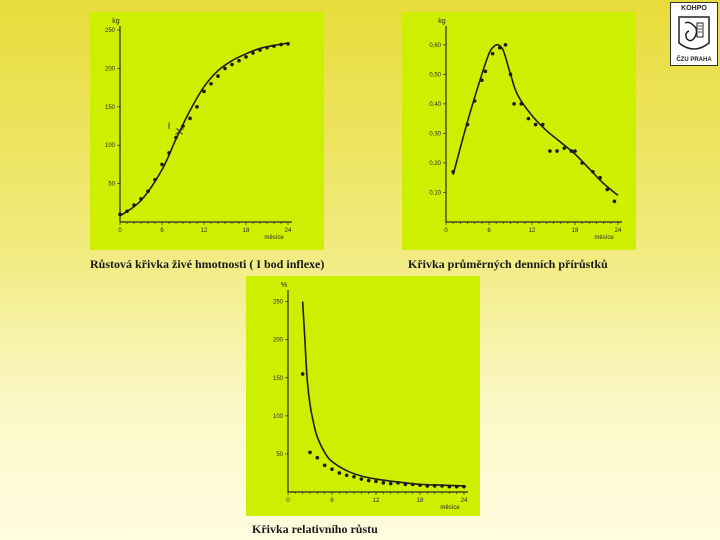 This screenshot has width=720, height=540. What do you see at coordinates (508, 264) in the screenshot?
I see `daily-gain-chart-caption: Křivka průměrných denních přírůstků` at bounding box center [508, 264].